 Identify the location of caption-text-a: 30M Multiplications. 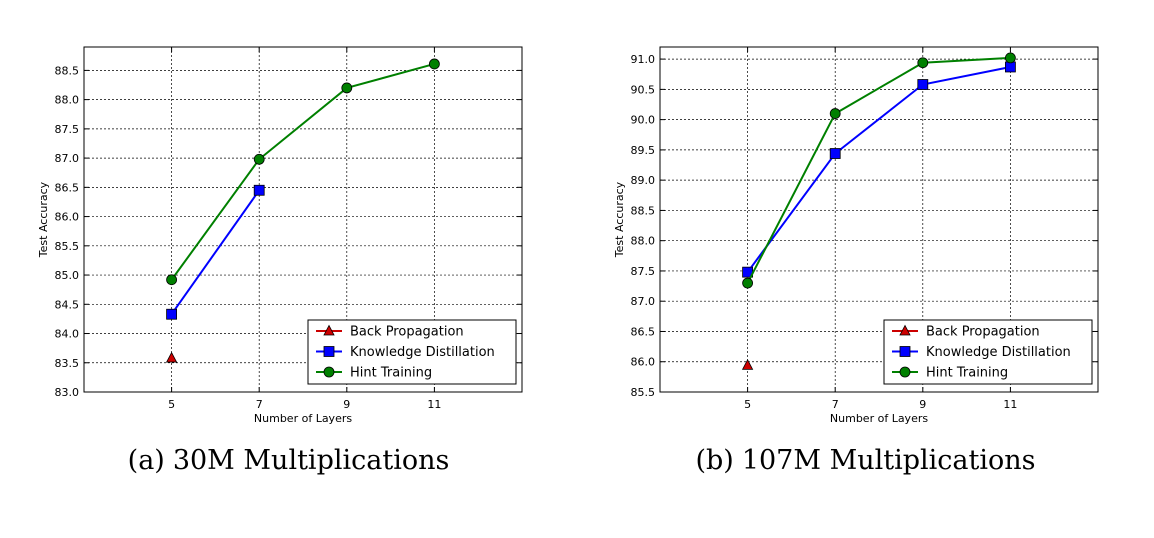
(311, 460).